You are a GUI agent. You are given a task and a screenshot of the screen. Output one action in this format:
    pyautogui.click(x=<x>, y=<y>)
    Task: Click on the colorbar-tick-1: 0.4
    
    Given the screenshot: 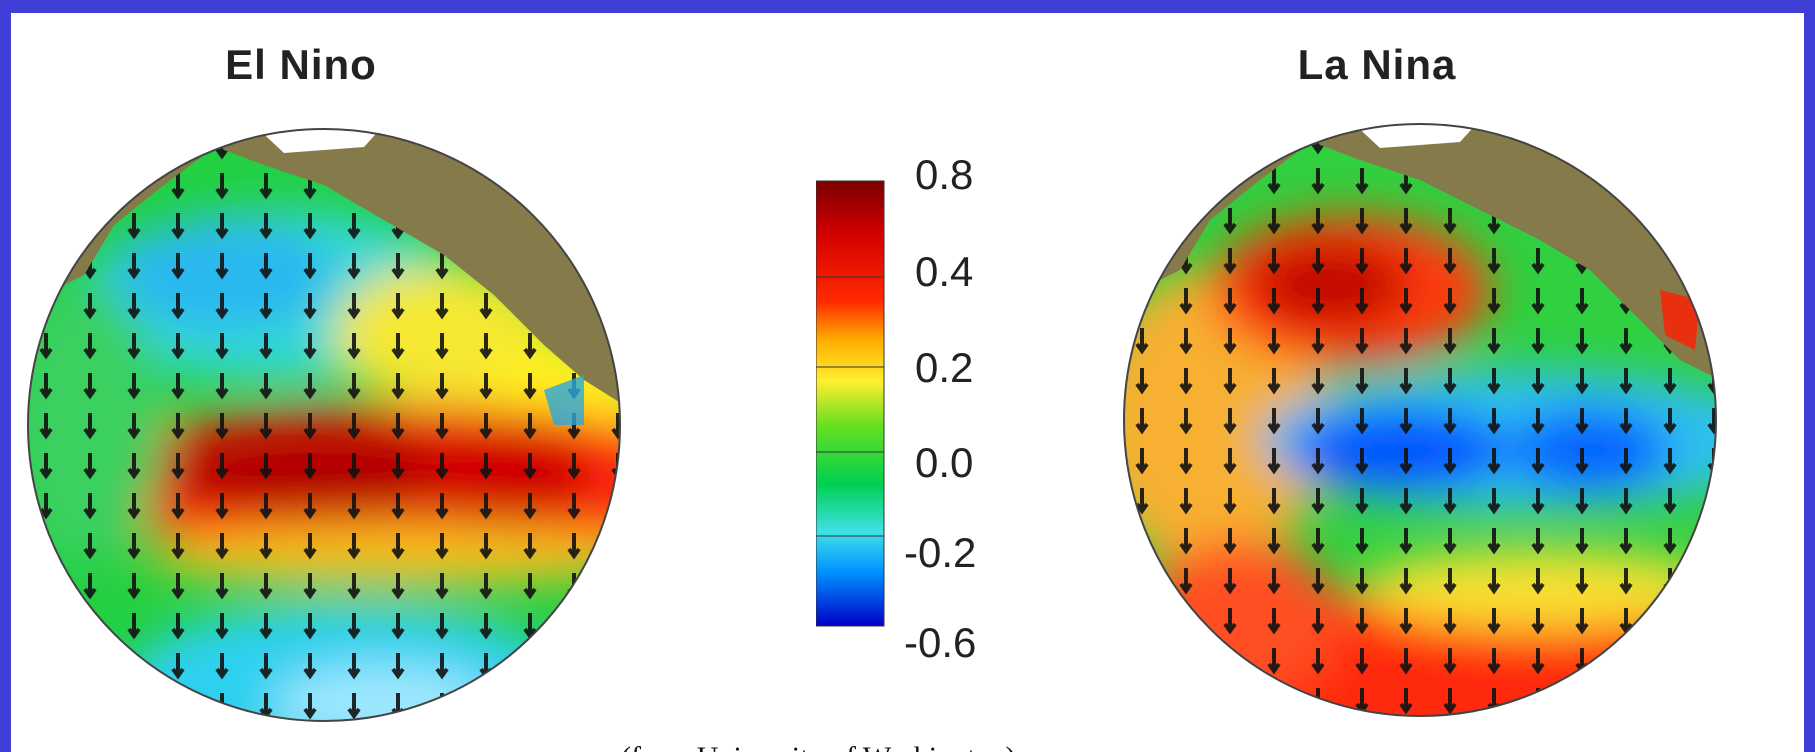 What is the action you would take?
    pyautogui.click(x=944, y=271)
    